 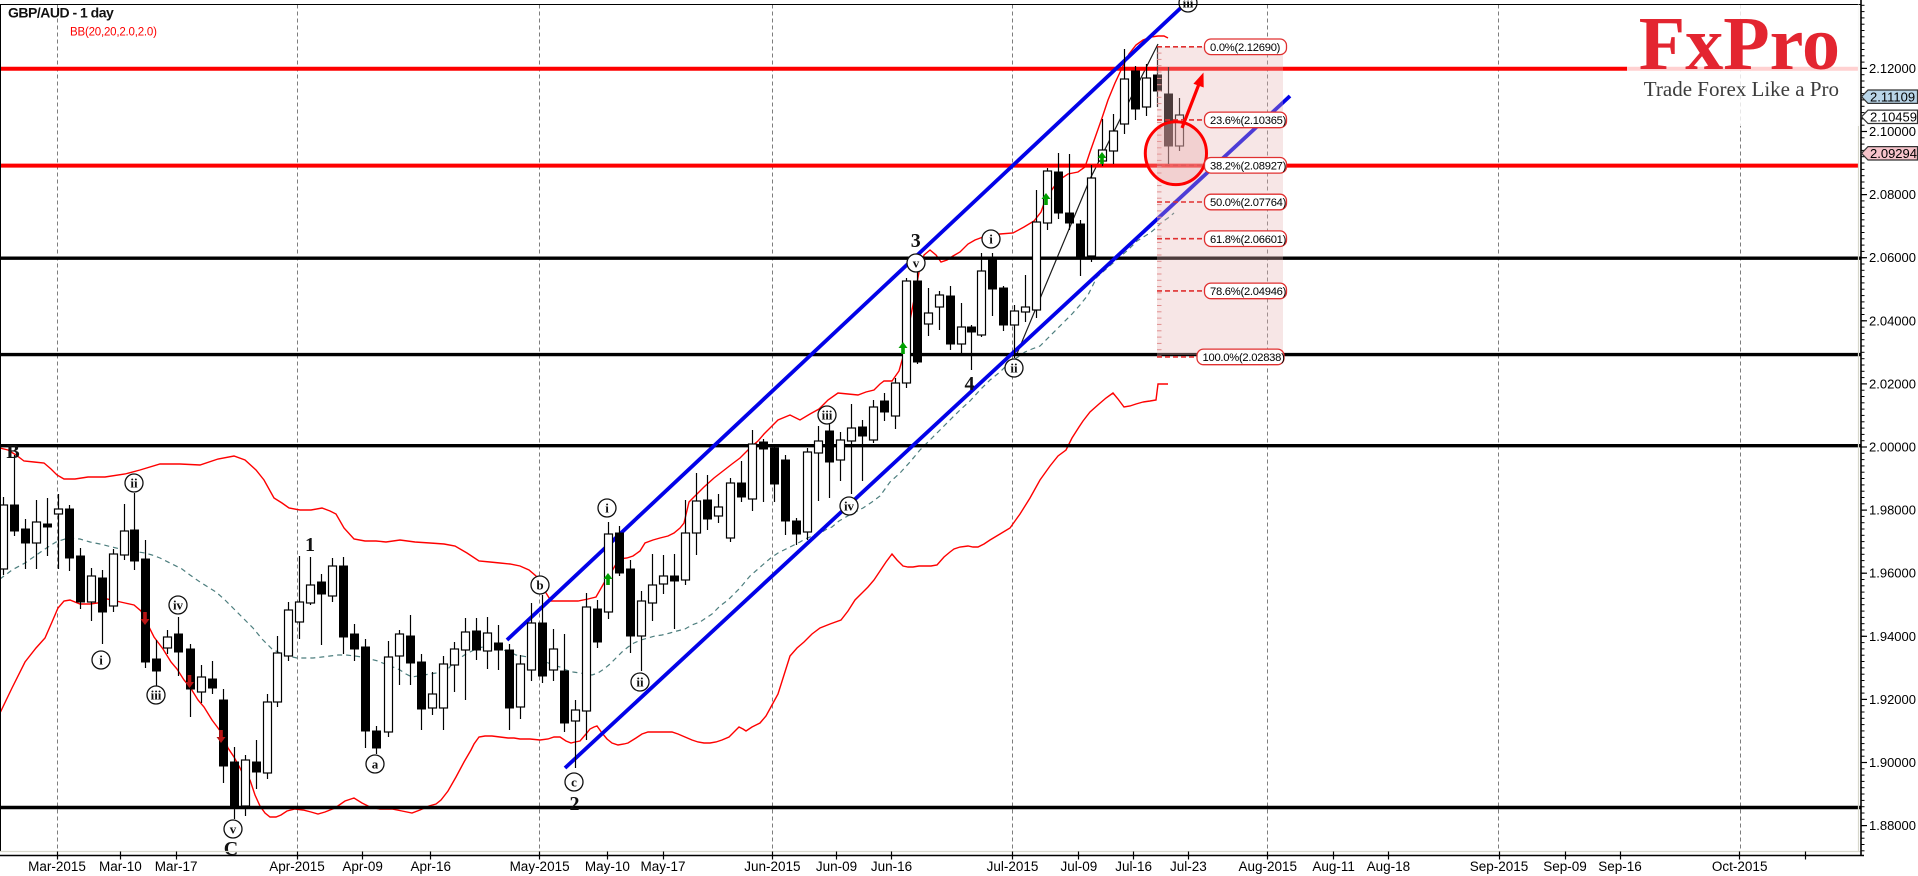 What do you see at coordinates (1245, 48) in the screenshot?
I see `svg-text: 0.0%(2.12690)` at bounding box center [1245, 48].